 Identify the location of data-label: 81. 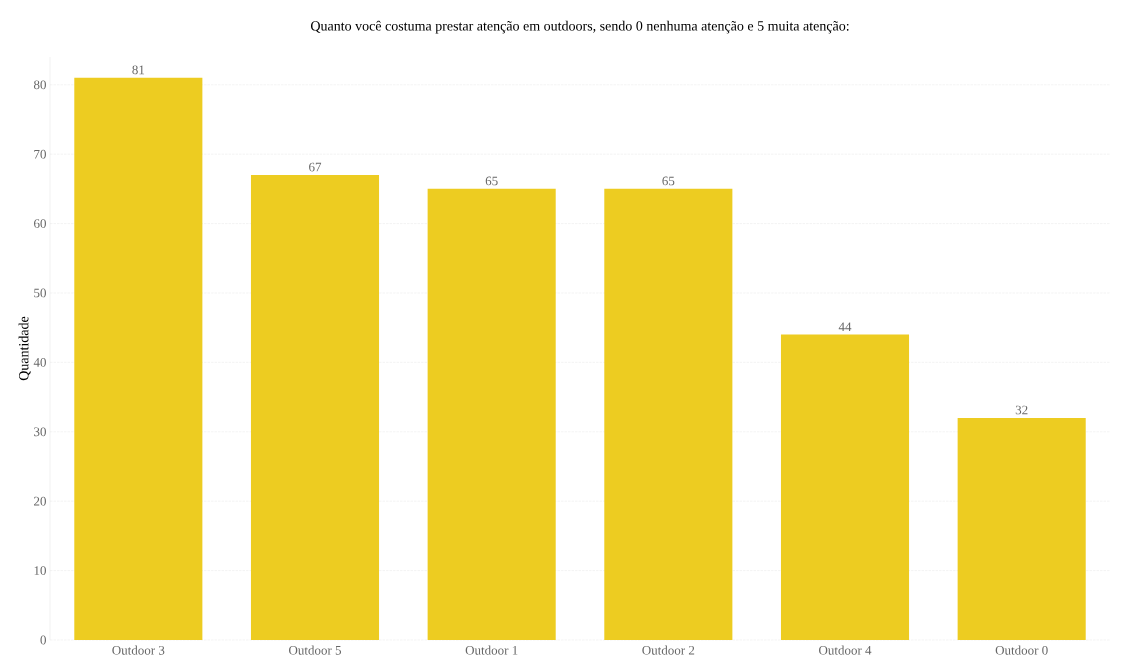
(138, 70).